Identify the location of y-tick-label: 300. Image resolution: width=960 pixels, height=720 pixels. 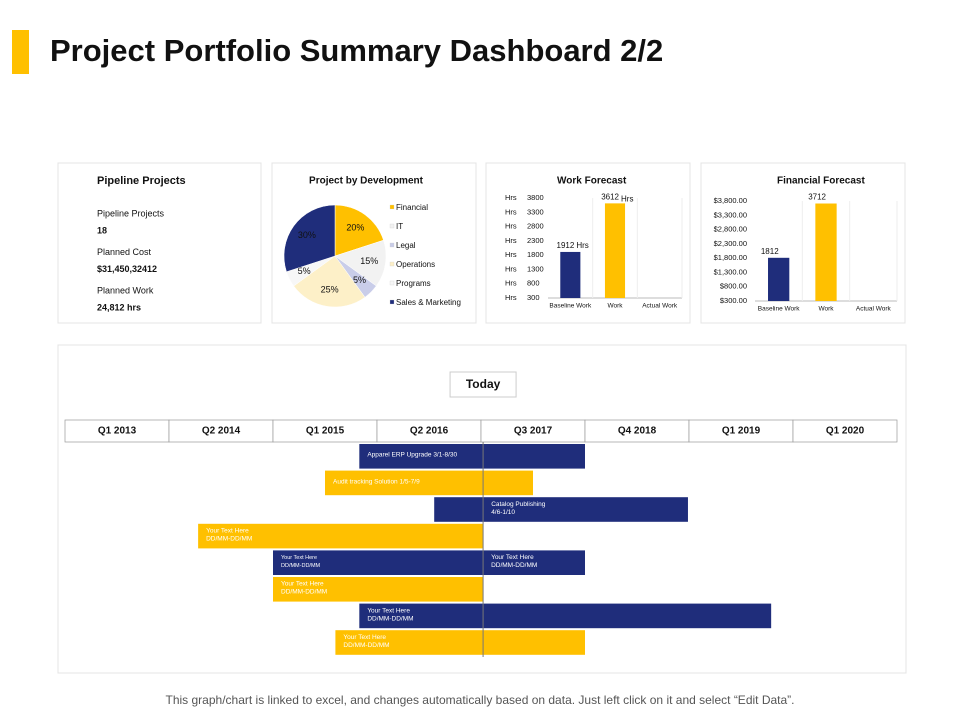
(533, 297).